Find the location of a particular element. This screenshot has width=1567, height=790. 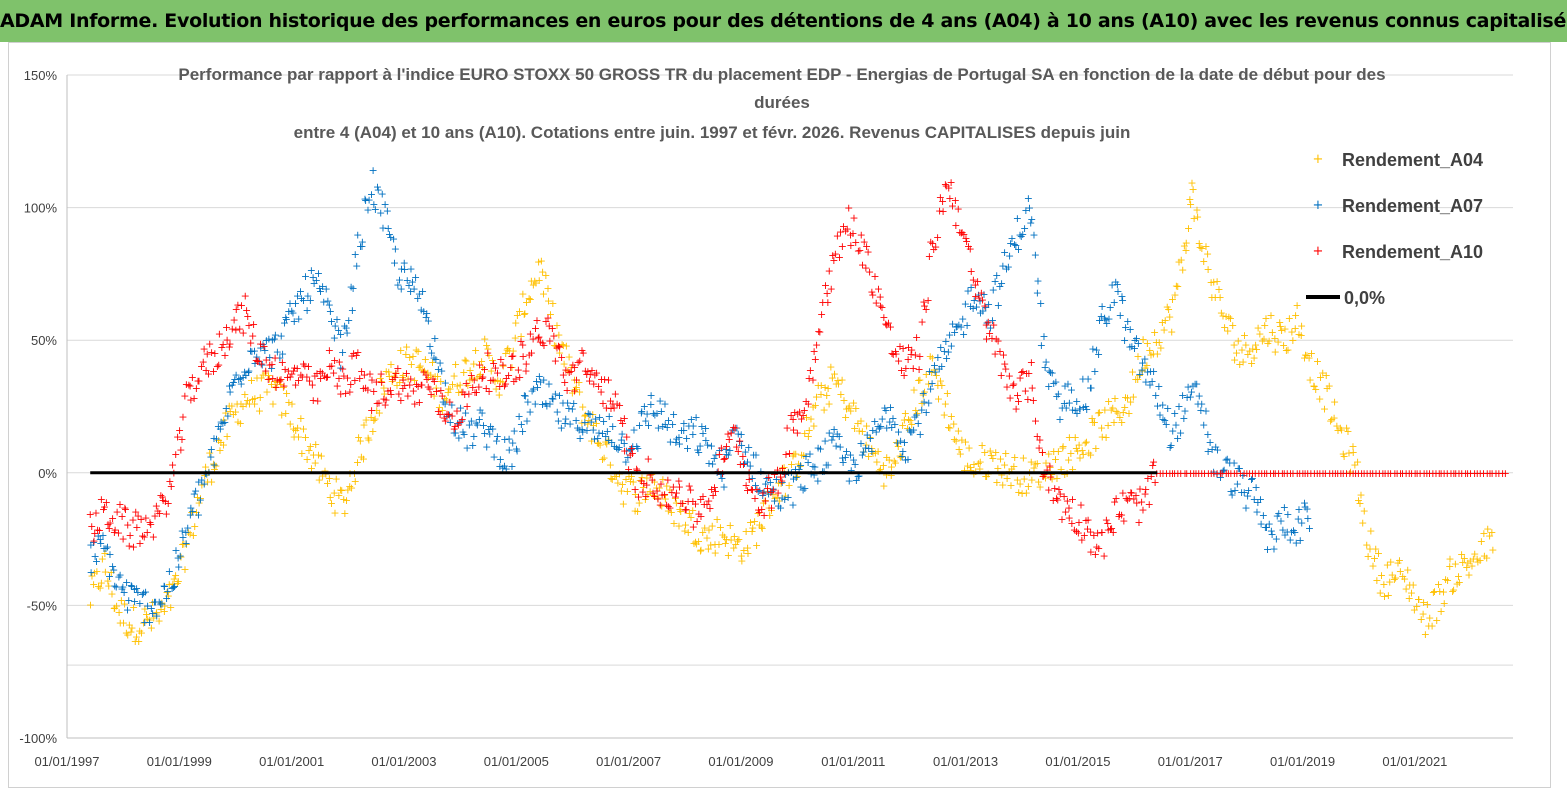

y-tick-label: 50% is located at coordinates (44, 340).